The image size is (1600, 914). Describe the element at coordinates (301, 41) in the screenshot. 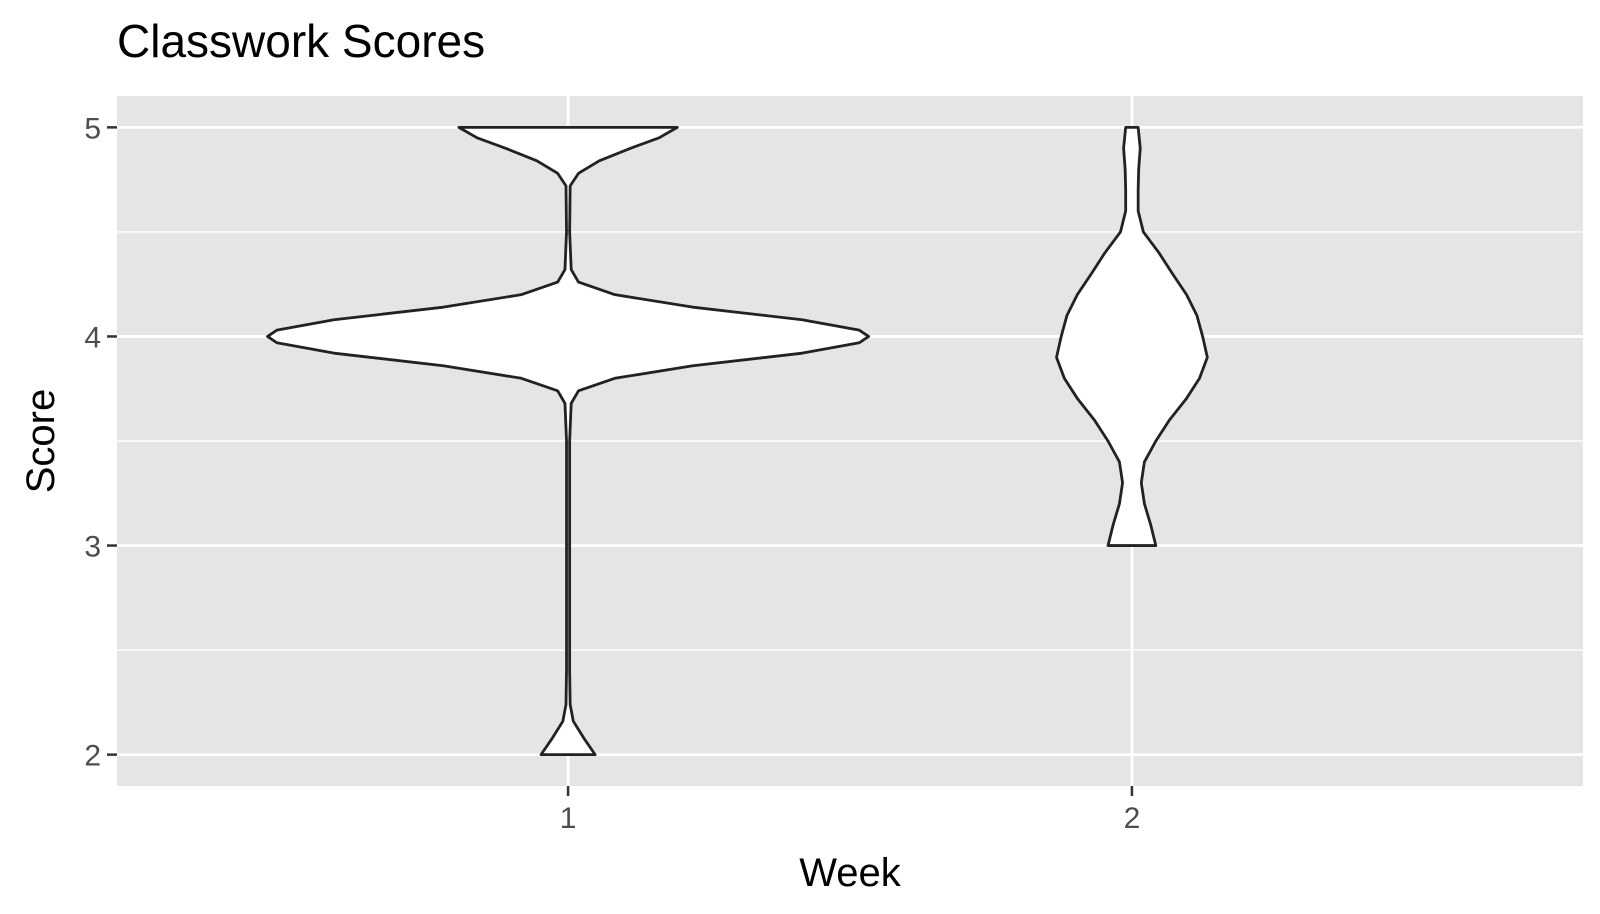

I see `chart-title: Classwork Scores` at that location.